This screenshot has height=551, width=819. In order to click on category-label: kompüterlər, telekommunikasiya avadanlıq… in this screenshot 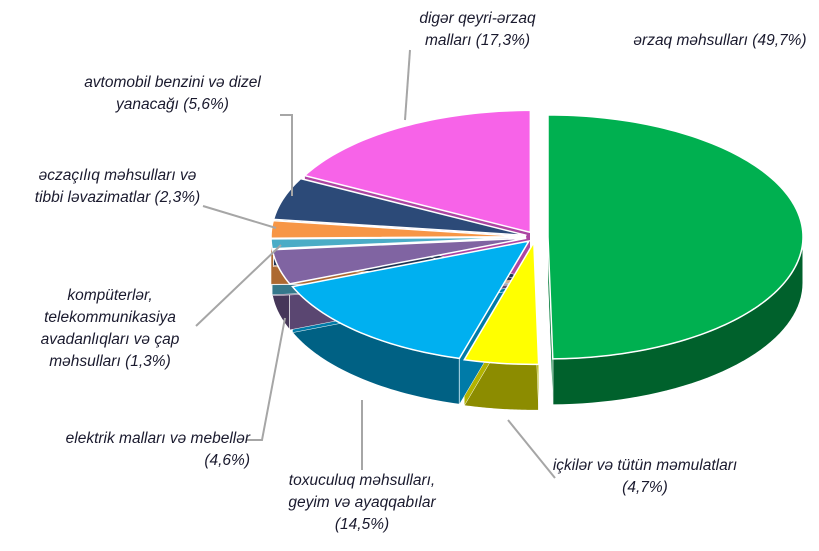, I will do `click(110, 328)`.